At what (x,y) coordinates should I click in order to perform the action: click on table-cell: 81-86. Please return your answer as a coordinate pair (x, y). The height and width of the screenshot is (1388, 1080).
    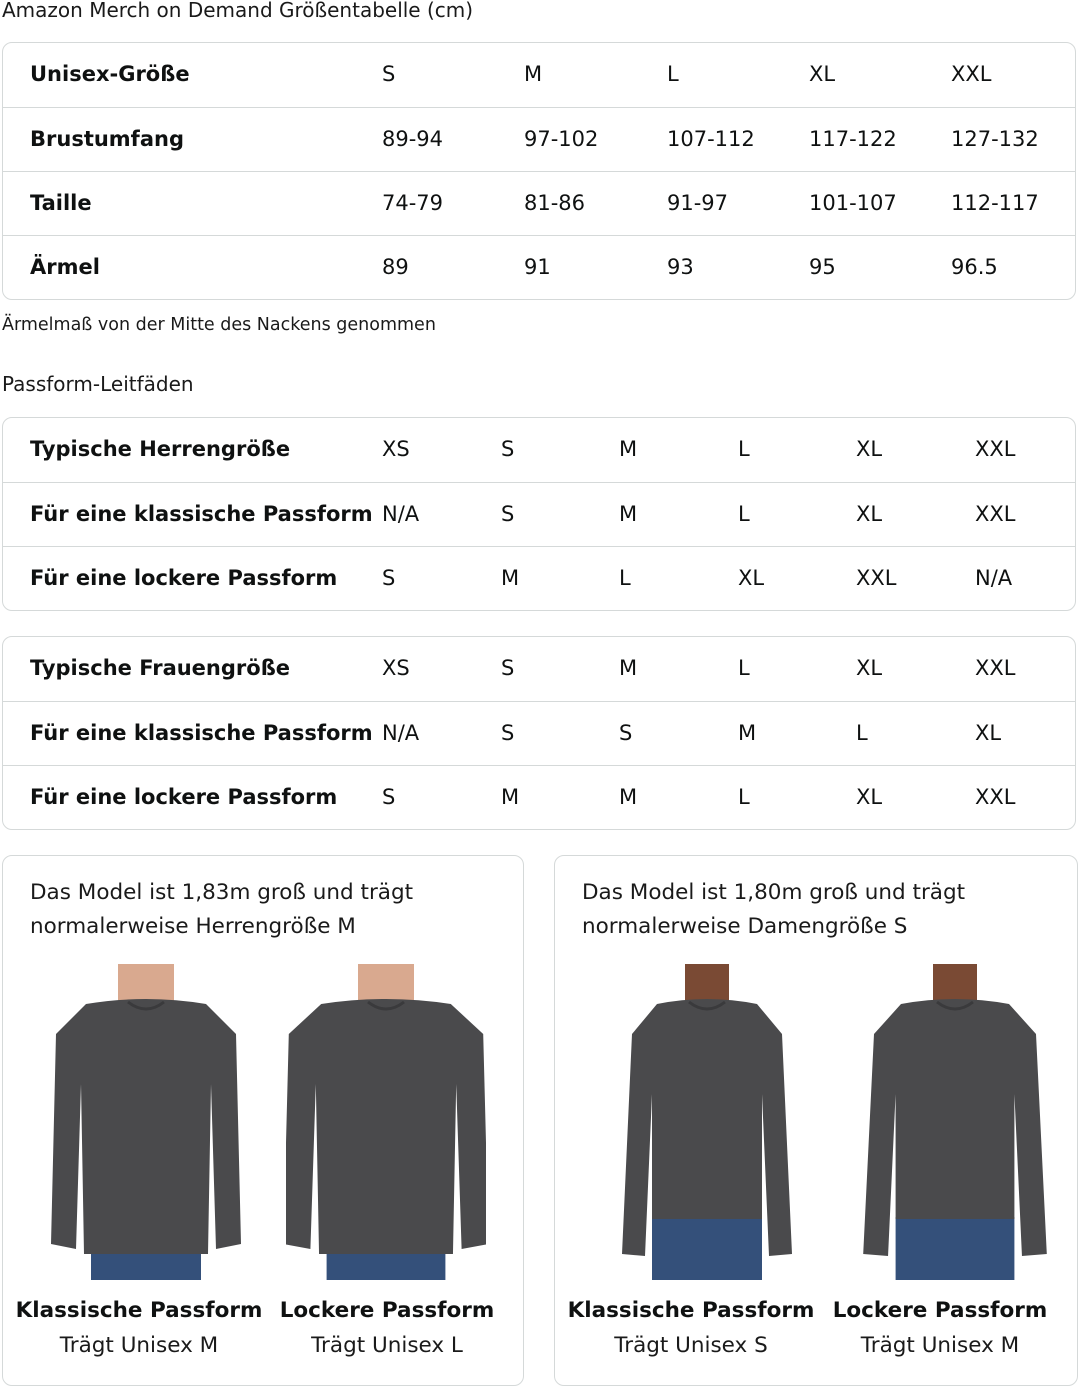
    Looking at the image, I should click on (555, 203).